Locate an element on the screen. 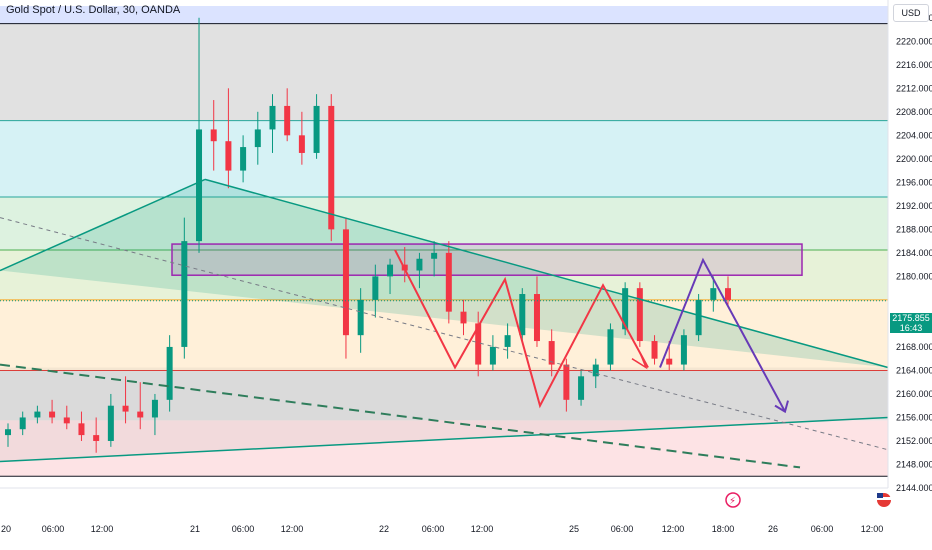  price-tick-label: 2144.000 is located at coordinates (914, 488).